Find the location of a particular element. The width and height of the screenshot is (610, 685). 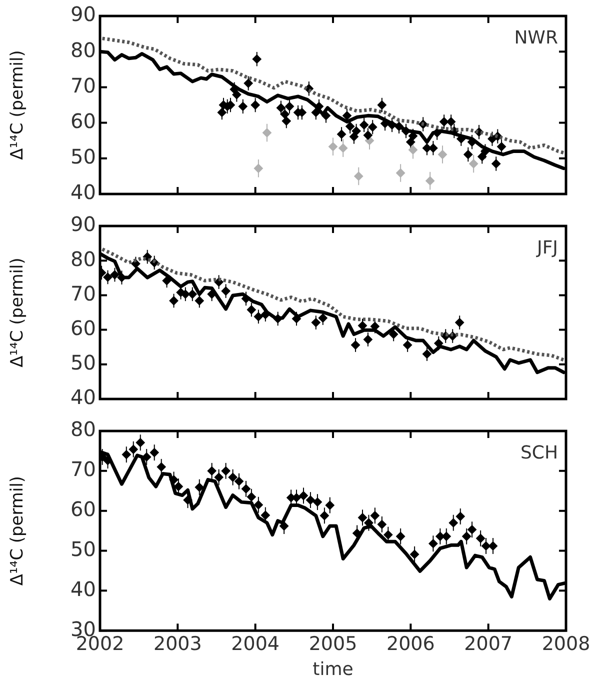

x-tick-label: 2004 is located at coordinates (255, 643).